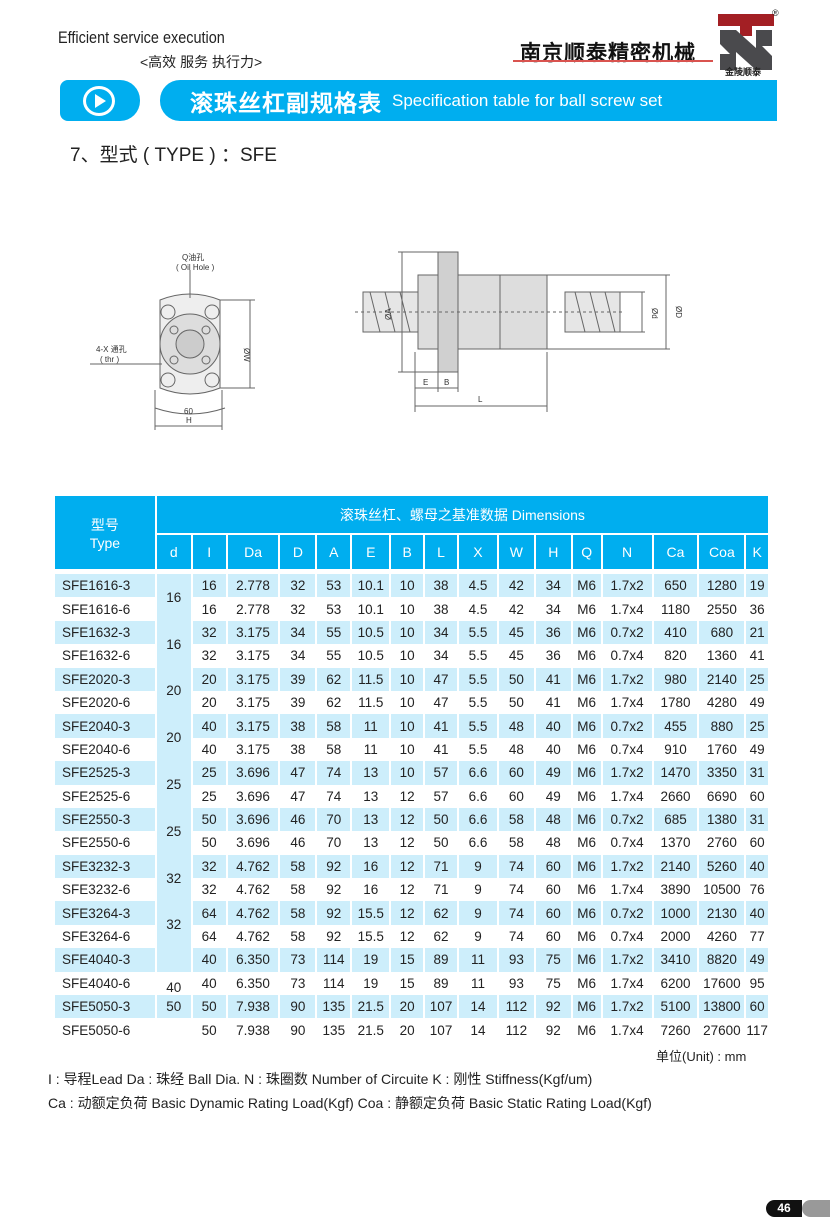 The height and width of the screenshot is (1217, 830). What do you see at coordinates (613, 61) in the screenshot?
I see `company-underline` at bounding box center [613, 61].